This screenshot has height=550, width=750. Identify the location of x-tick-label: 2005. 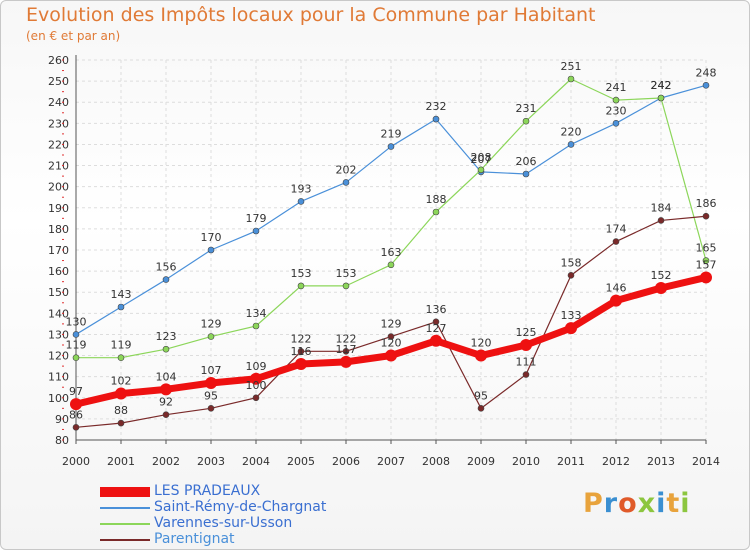
(301, 461).